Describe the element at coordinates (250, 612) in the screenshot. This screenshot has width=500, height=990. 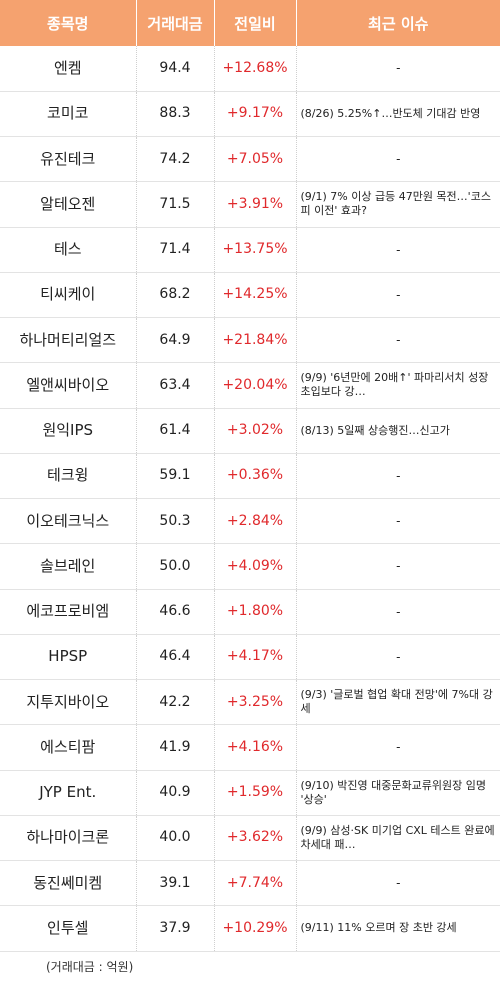
I see `table-row: 에코프로비엠 46.6 +1.80% -` at that location.